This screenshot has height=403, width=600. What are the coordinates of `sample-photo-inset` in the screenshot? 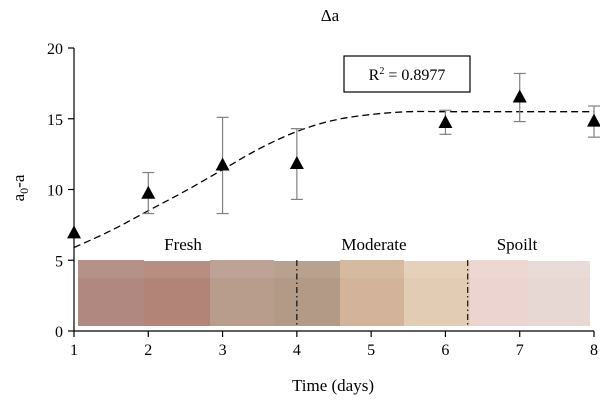 It's located at (334, 293).